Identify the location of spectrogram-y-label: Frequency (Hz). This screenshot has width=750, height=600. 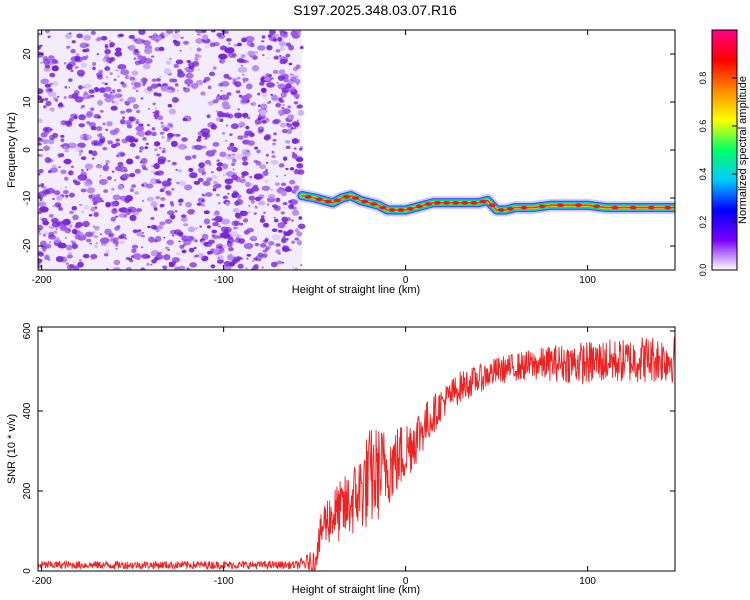
(12, 150).